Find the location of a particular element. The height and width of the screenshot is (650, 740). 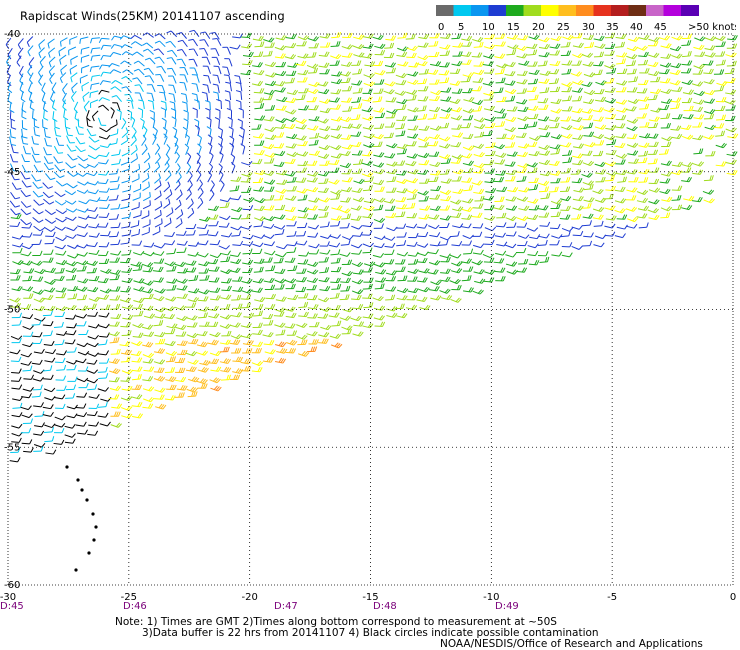

lat-label: -40 is located at coordinates (12, 34).